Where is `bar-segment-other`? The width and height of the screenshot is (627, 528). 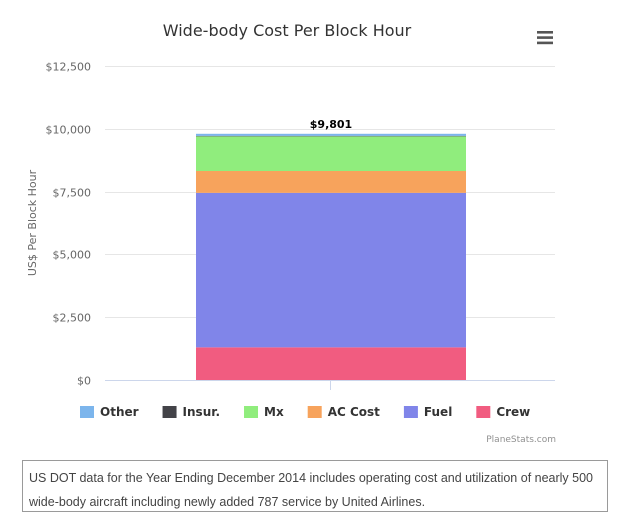
bar-segment-other is located at coordinates (331, 134).